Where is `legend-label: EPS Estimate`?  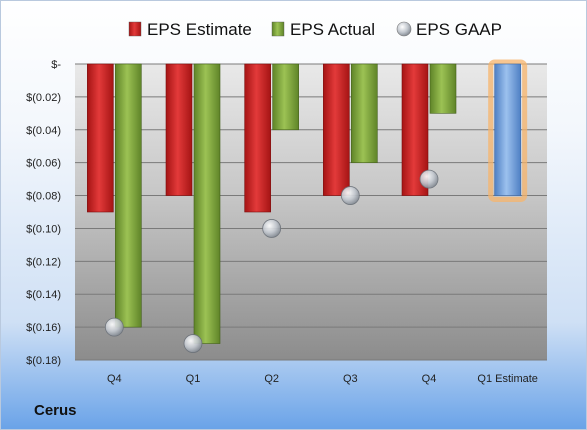 legend-label: EPS Estimate is located at coordinates (199, 29).